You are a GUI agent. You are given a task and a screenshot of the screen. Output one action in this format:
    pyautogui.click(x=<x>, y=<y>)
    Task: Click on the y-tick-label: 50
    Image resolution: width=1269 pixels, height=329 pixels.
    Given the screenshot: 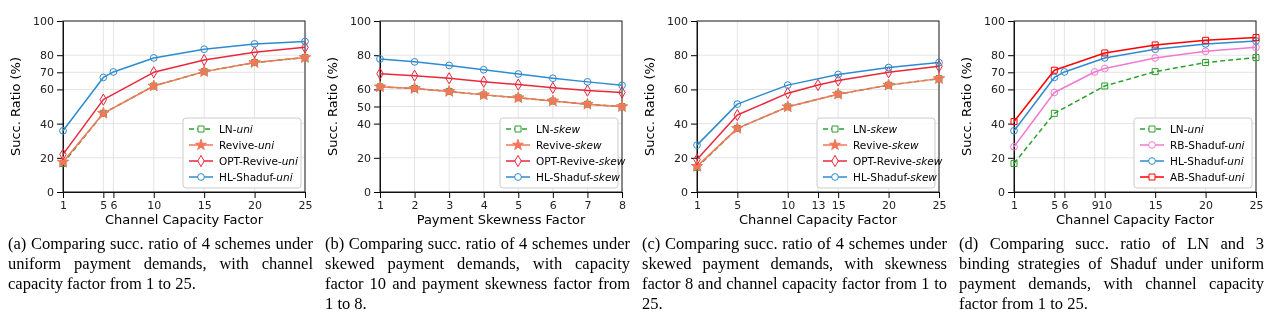 What is the action you would take?
    pyautogui.click(x=364, y=107)
    